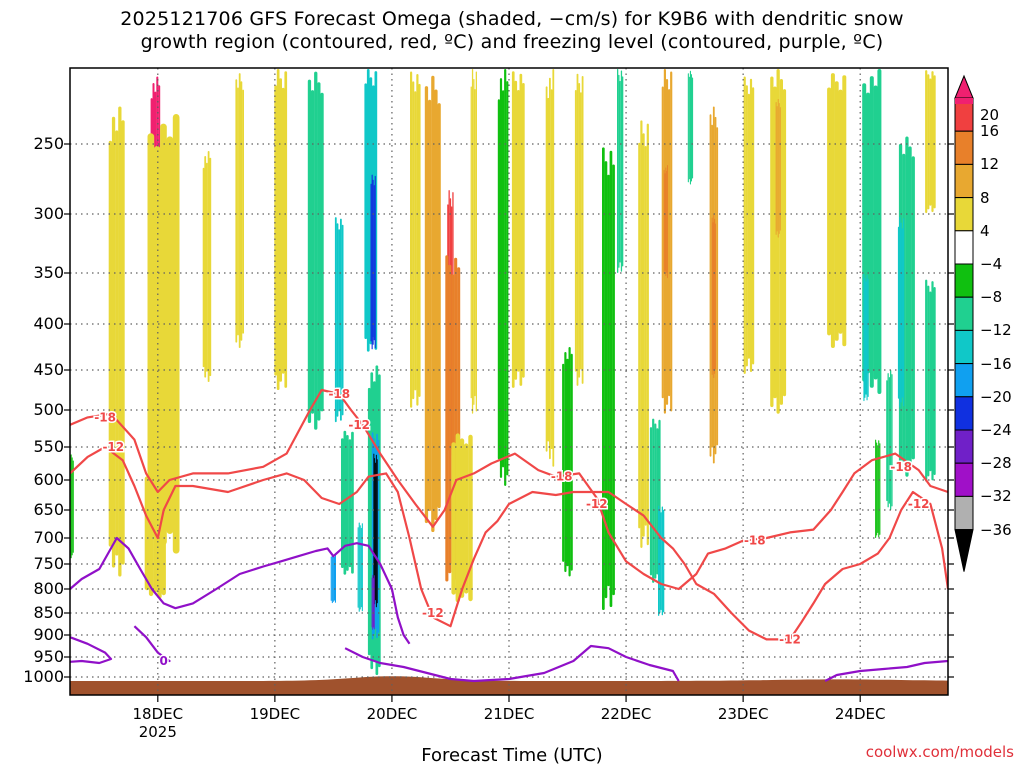  What do you see at coordinates (990, 115) in the screenshot?
I see `colorbar-tick-label: 20` at bounding box center [990, 115].